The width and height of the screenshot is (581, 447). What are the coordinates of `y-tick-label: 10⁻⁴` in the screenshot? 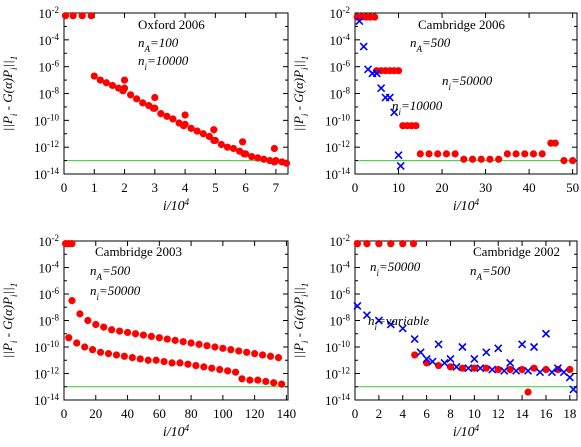 It's located at (340, 268).